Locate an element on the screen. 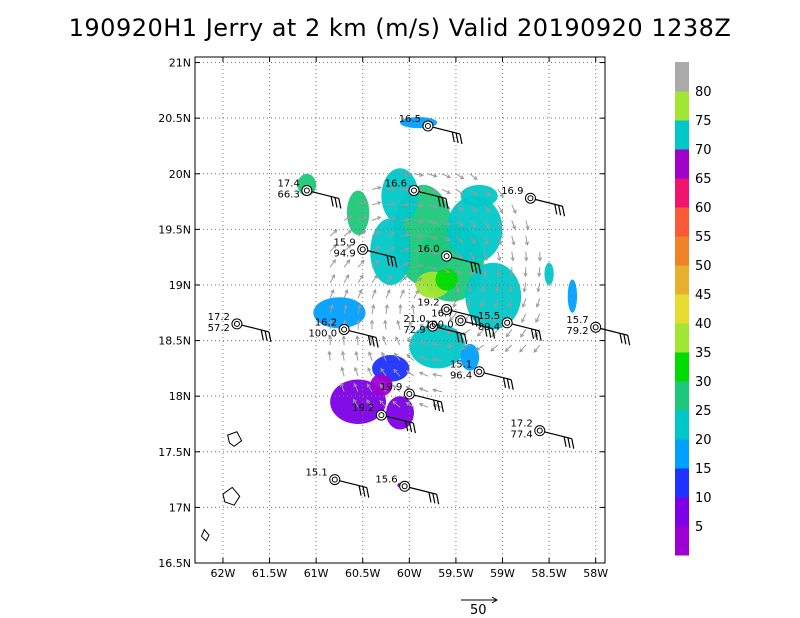 The width and height of the screenshot is (800, 618). colorbar-label: 25 is located at coordinates (703, 411).